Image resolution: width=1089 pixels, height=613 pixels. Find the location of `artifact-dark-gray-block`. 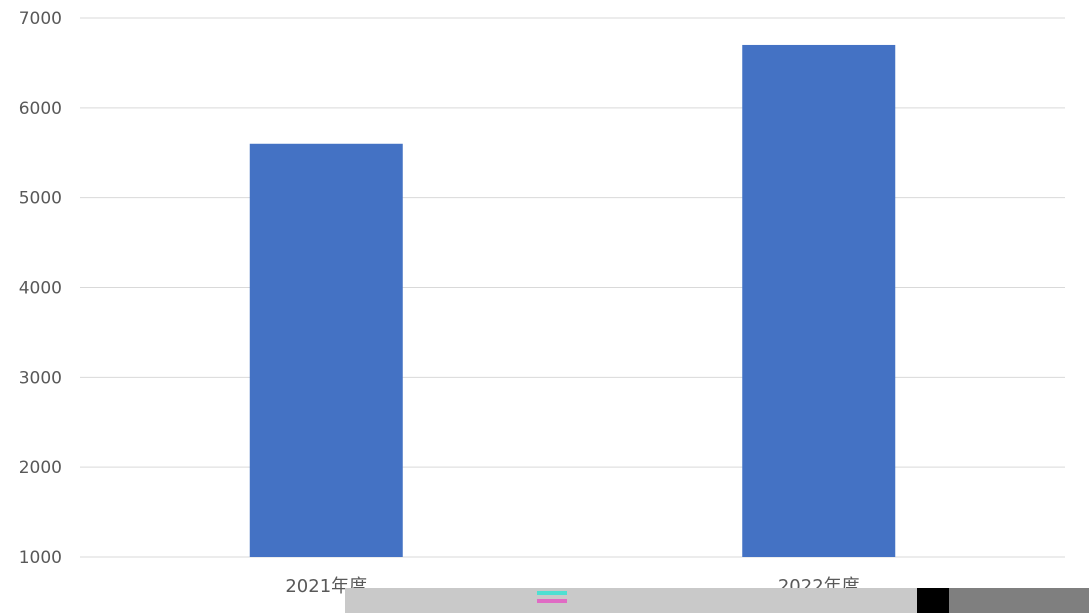

artifact-dark-gray-block is located at coordinates (1019, 600).